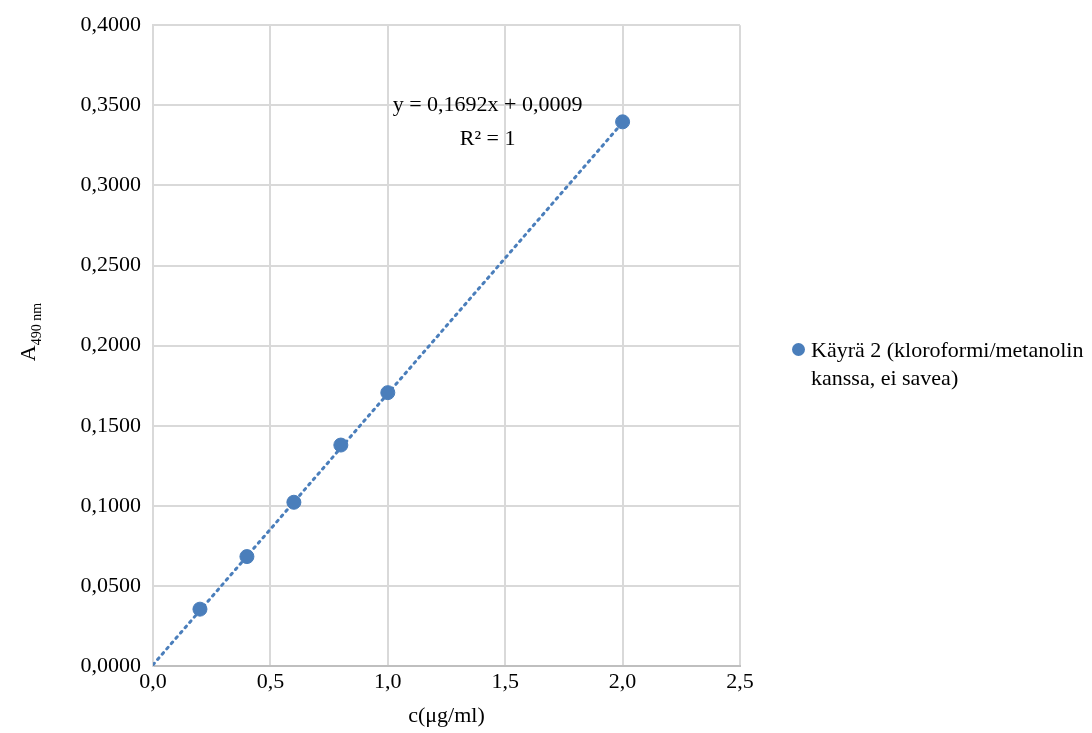 This screenshot has width=1092, height=733. I want to click on y-tick-label: 0,2000, so click(110, 344).